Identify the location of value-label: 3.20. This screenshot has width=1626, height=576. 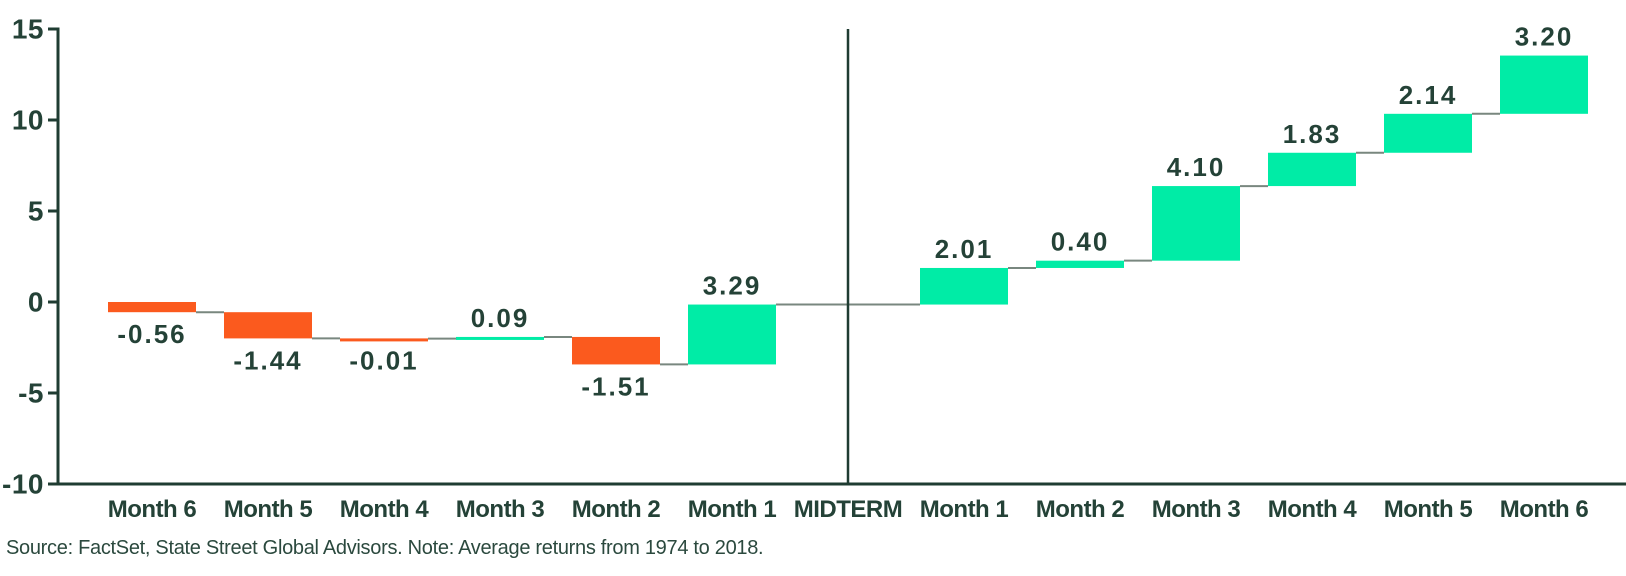
(1544, 37).